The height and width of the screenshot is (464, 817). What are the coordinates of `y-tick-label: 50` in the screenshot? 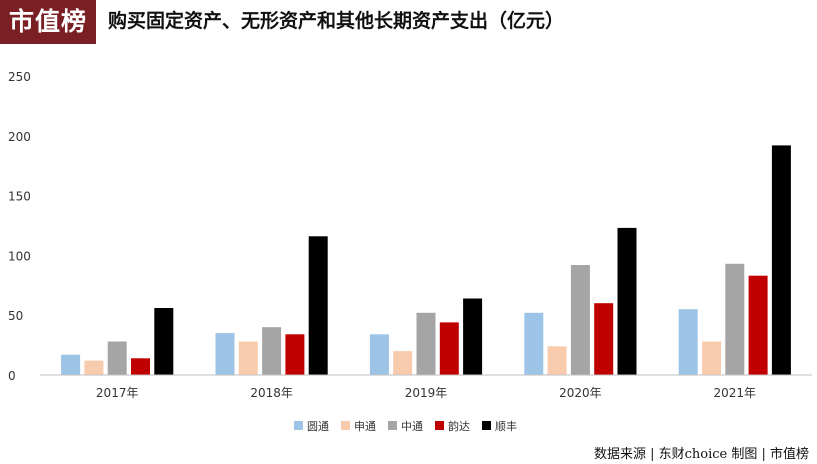 It's located at (15, 316).